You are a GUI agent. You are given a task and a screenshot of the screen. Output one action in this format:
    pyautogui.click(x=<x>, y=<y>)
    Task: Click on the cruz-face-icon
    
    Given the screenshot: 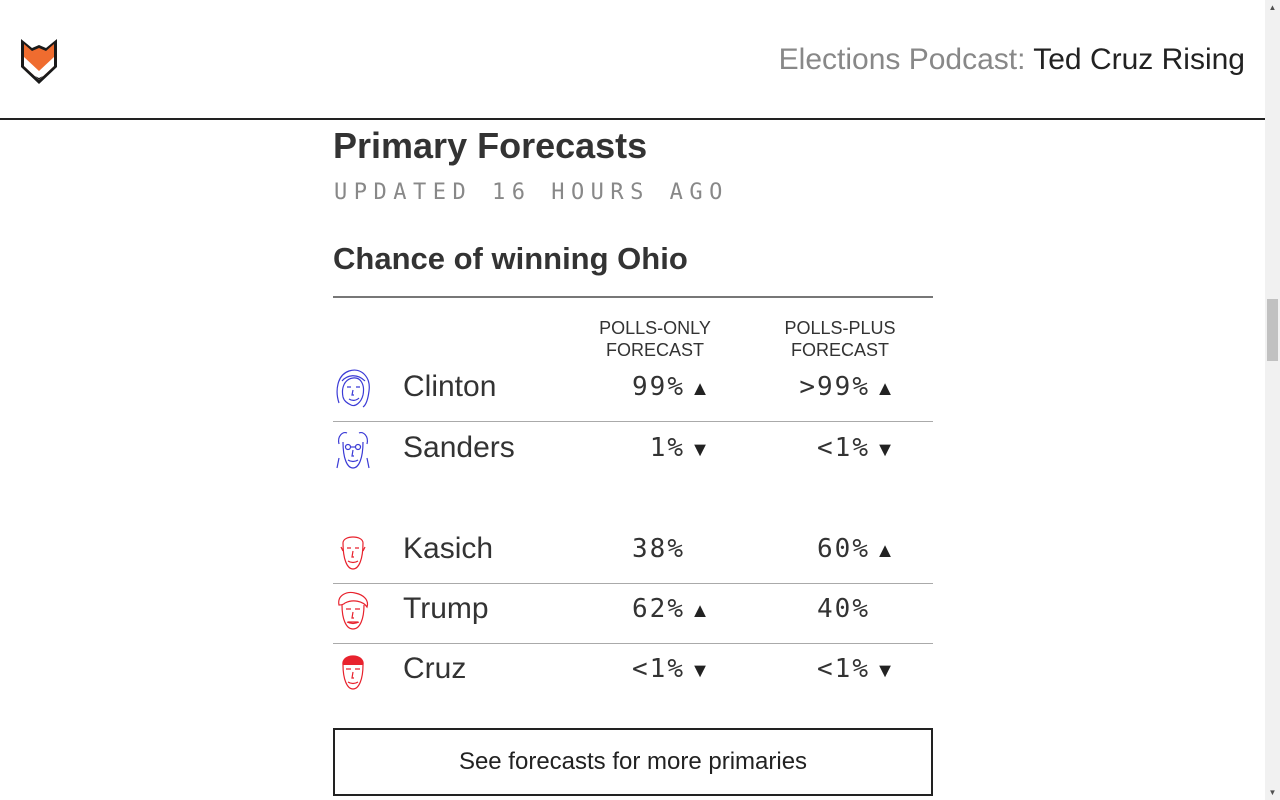 What is the action you would take?
    pyautogui.click(x=353, y=672)
    